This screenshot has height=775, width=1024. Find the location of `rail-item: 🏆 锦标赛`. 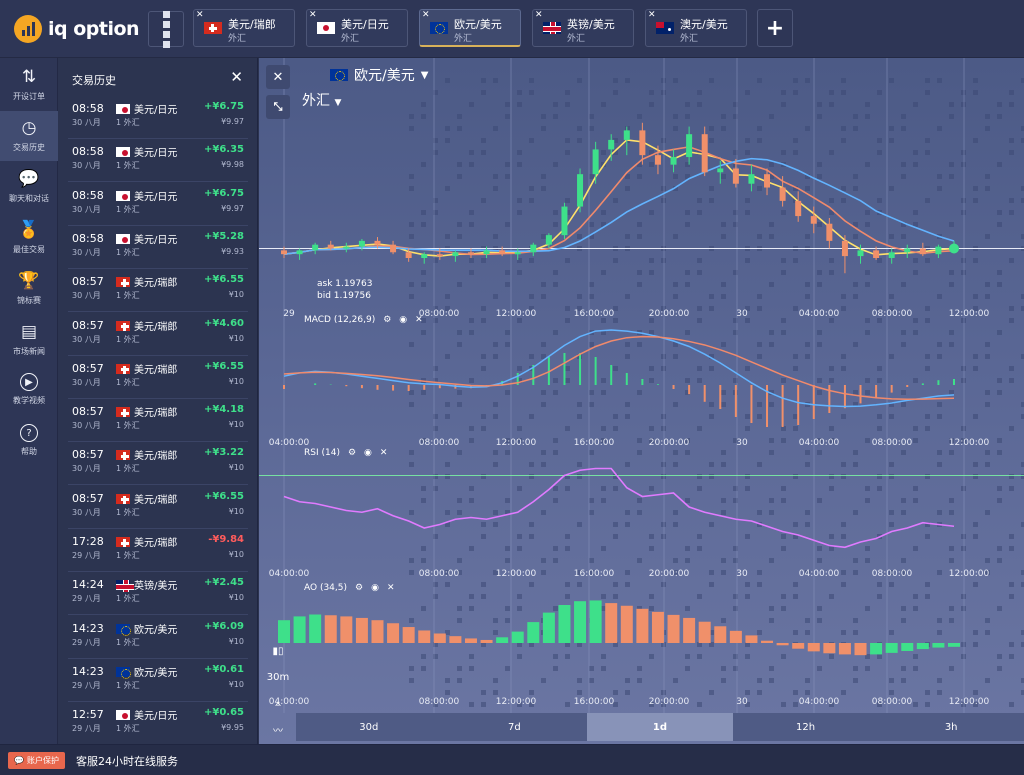

rail-item: 🏆 锦标赛 is located at coordinates (29, 289).